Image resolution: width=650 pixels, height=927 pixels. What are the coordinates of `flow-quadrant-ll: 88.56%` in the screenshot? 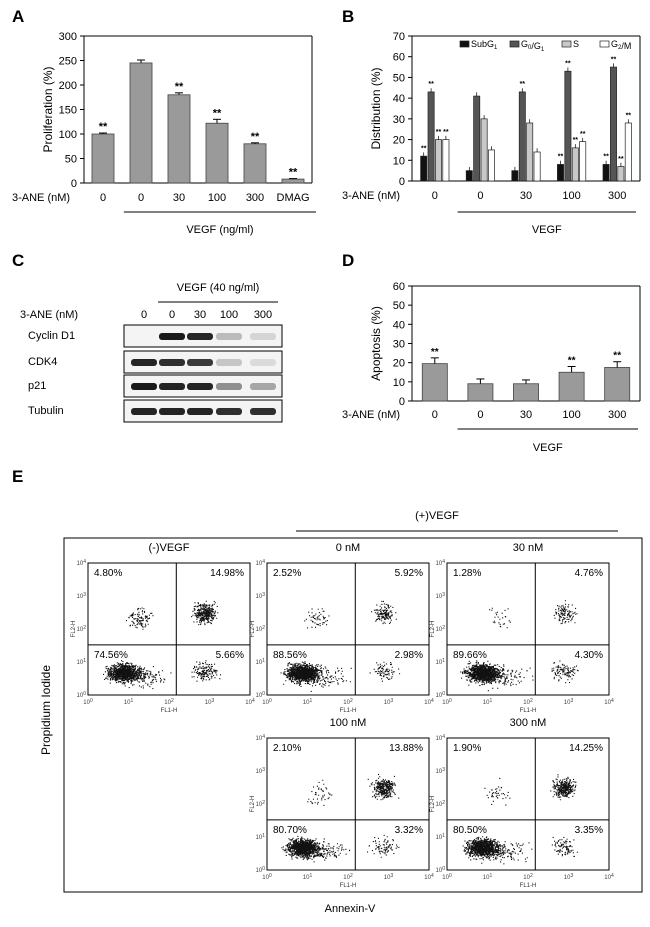 It's located at (290, 655).